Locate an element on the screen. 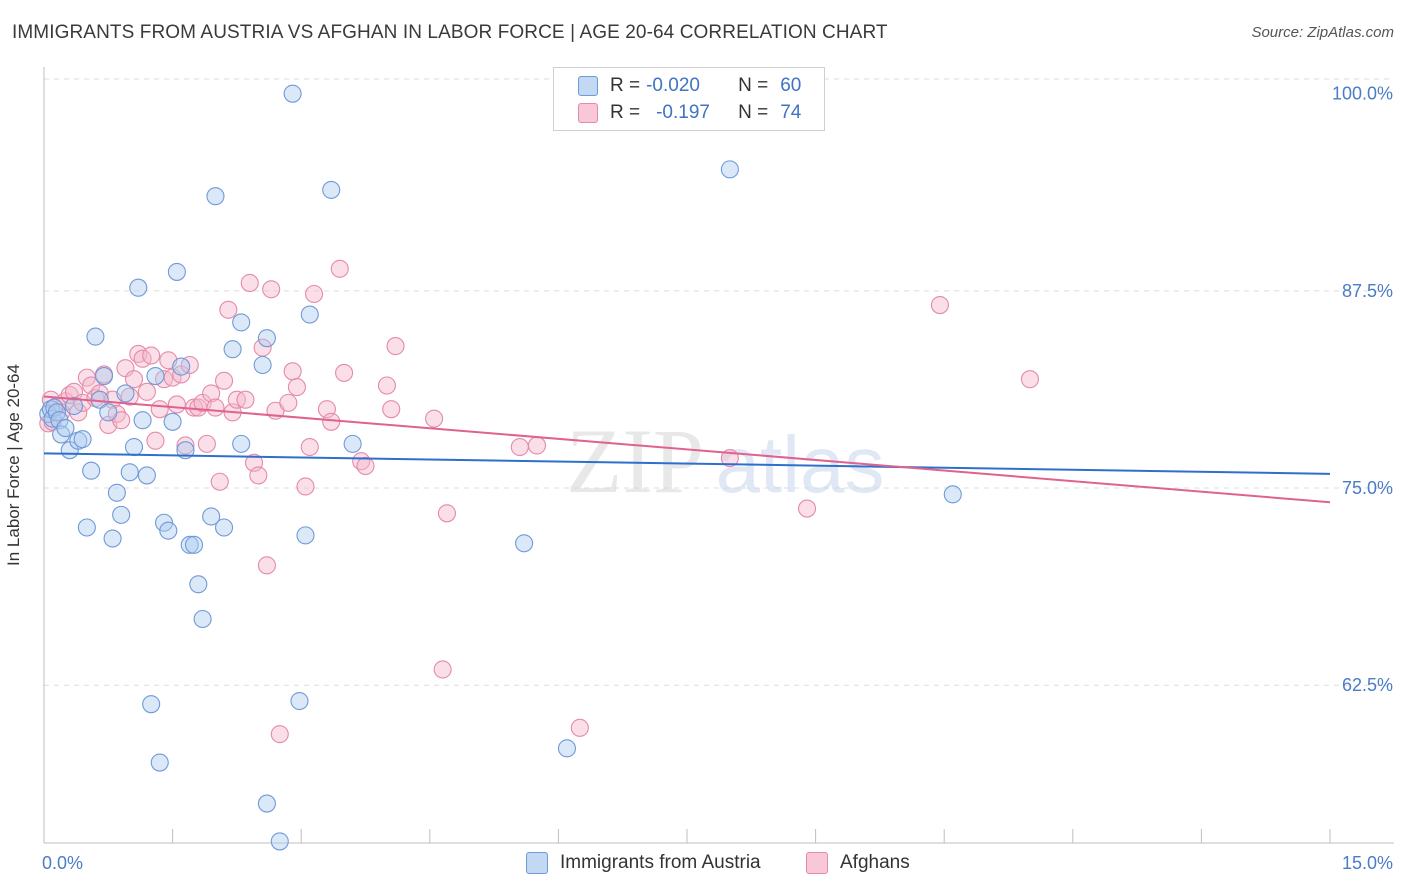 The width and height of the screenshot is (1406, 892). y-tick-label: 100.0% is located at coordinates (1362, 94).